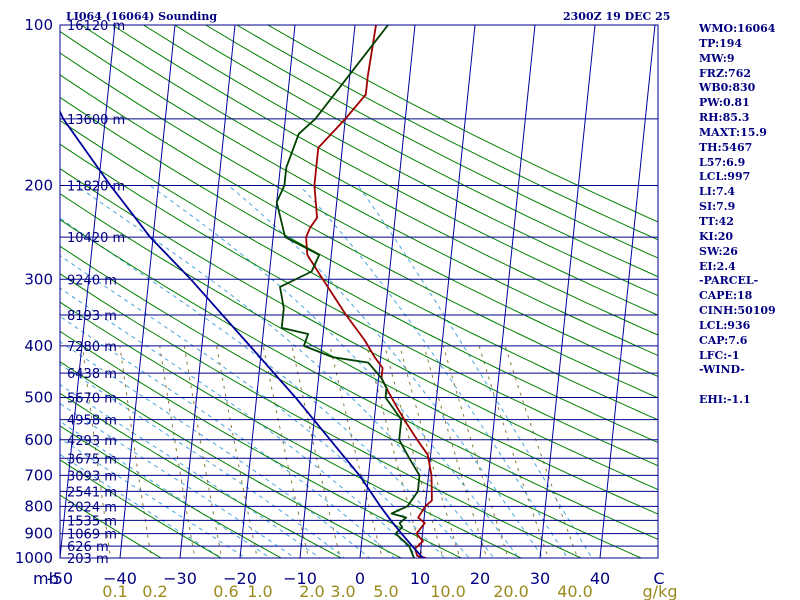  What do you see at coordinates (540, 578) in the screenshot?
I see `temperature-tick-label: 30` at bounding box center [540, 578].